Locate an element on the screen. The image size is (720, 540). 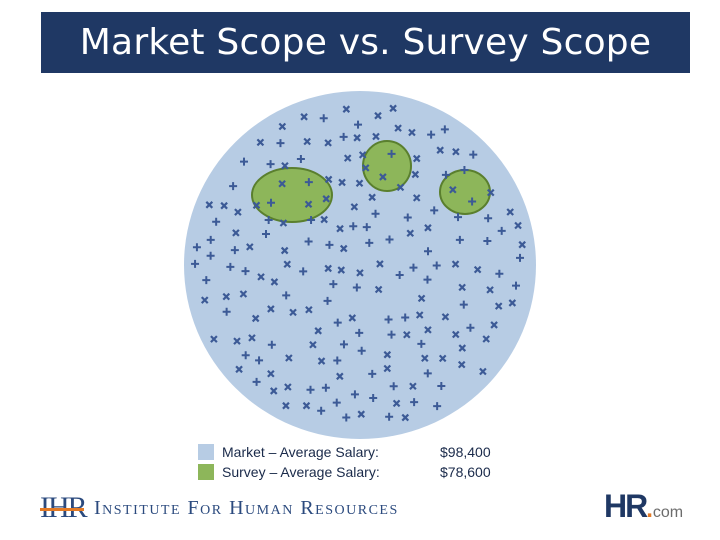
hr-com-logo: HR . com is located at coordinates (643, 508).